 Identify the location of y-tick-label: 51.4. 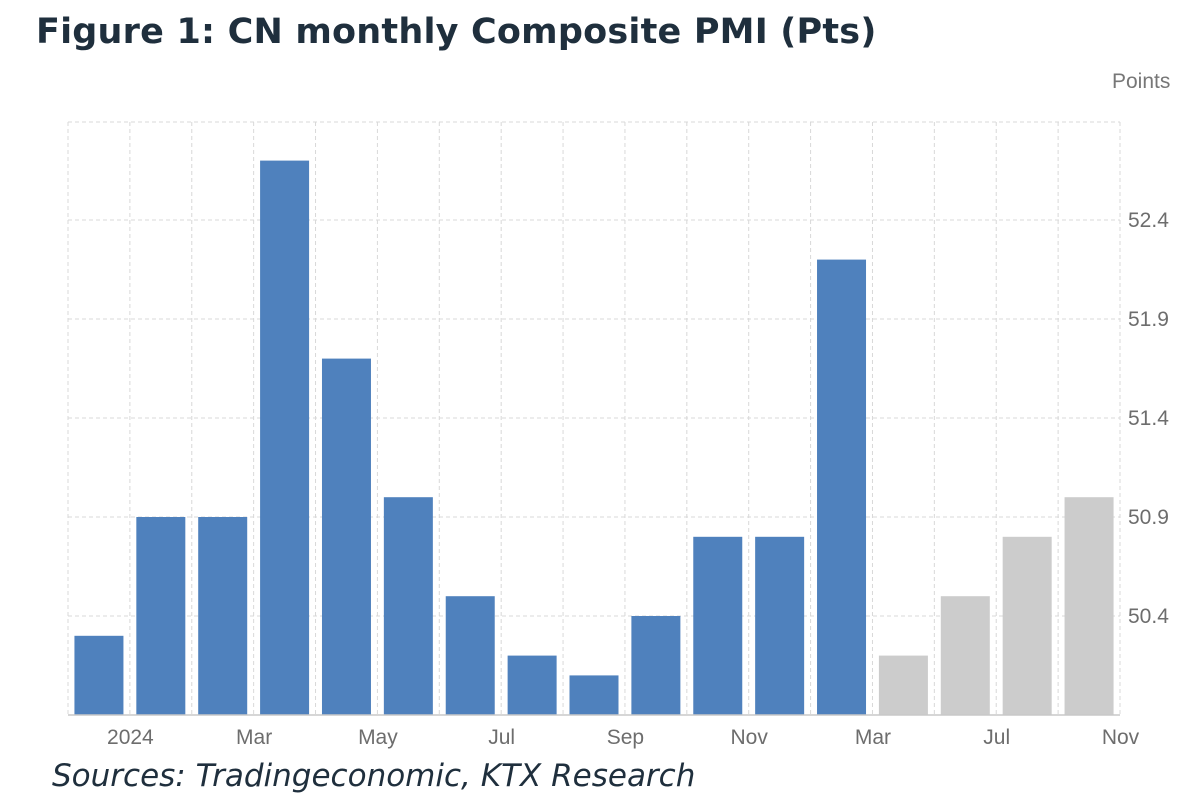
(1148, 418).